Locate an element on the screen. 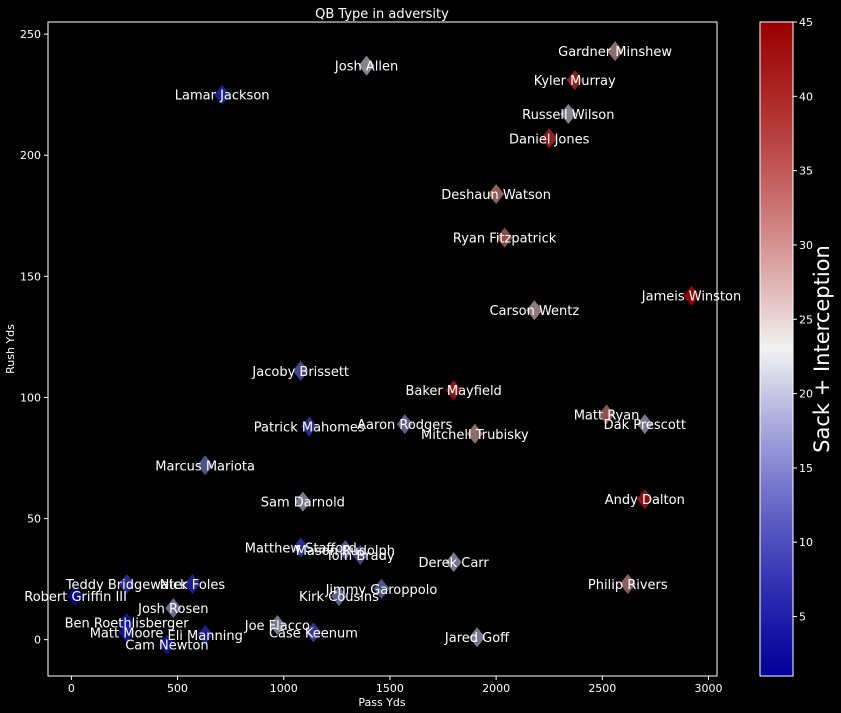 This screenshot has height=713, width=841. point-label: Matthew Stafford is located at coordinates (301, 549).